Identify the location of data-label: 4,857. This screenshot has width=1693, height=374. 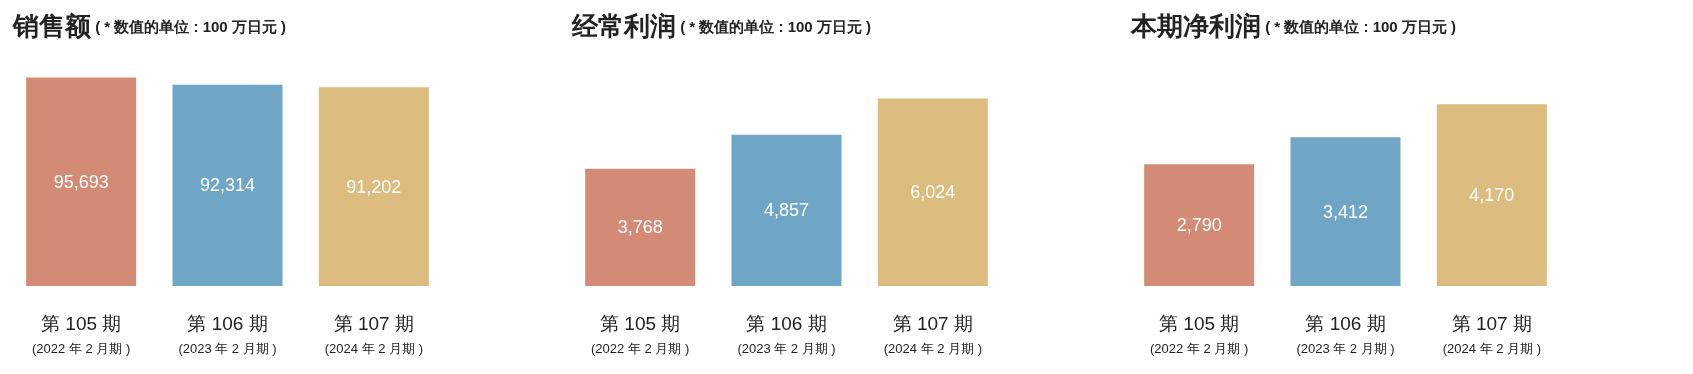
(786, 210).